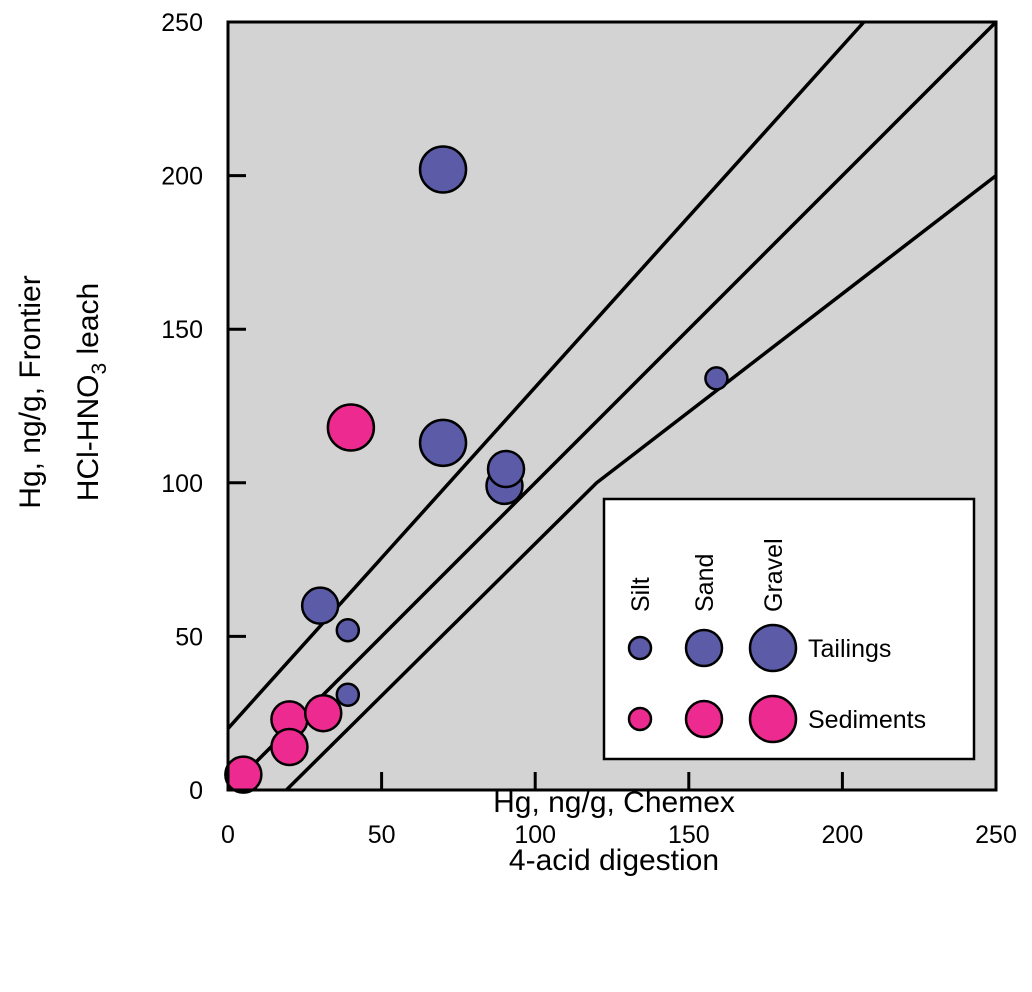  I want to click on y-tick-label: 250, so click(182, 23).